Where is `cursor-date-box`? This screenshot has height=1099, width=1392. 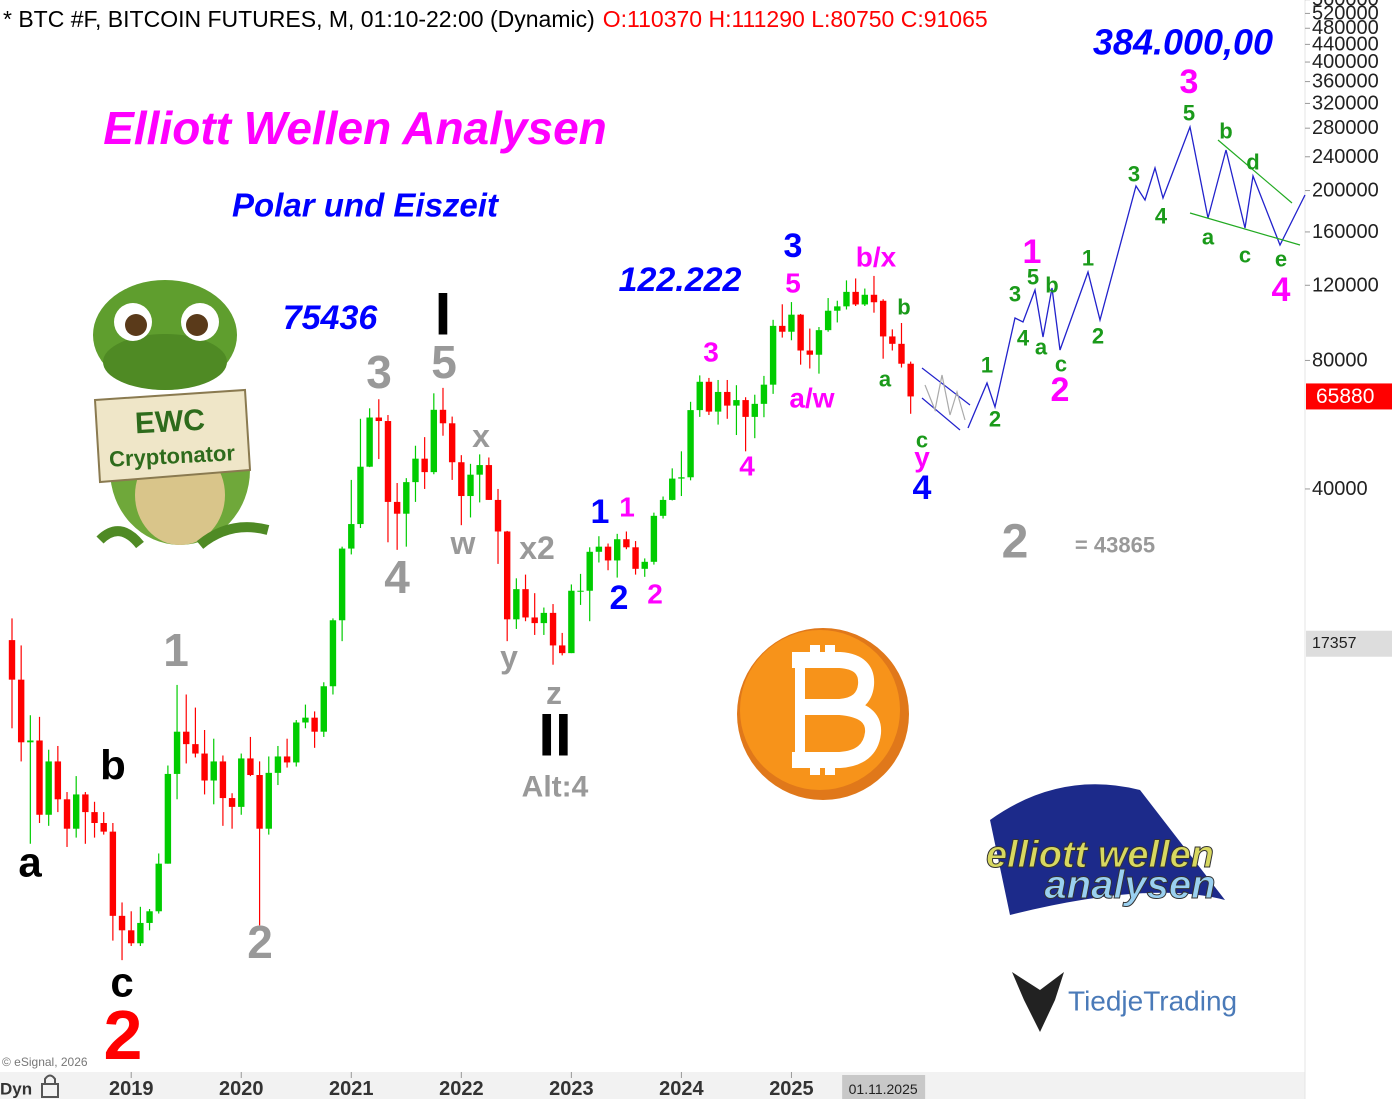 cursor-date-box is located at coordinates (884, 1087).